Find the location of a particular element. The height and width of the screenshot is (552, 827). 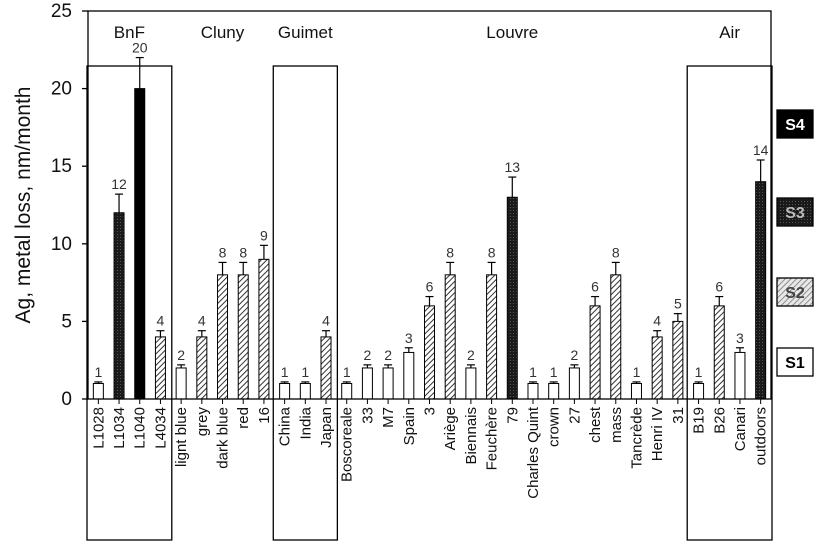

legend-label-s1: S1 is located at coordinates (795, 363).